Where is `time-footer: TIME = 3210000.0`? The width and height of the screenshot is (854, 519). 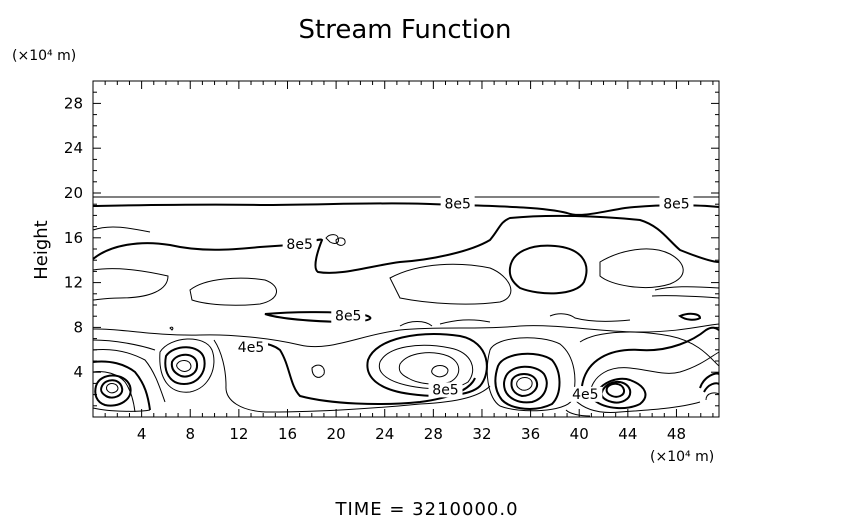 time-footer: TIME = 3210000.0 is located at coordinates (426, 509).